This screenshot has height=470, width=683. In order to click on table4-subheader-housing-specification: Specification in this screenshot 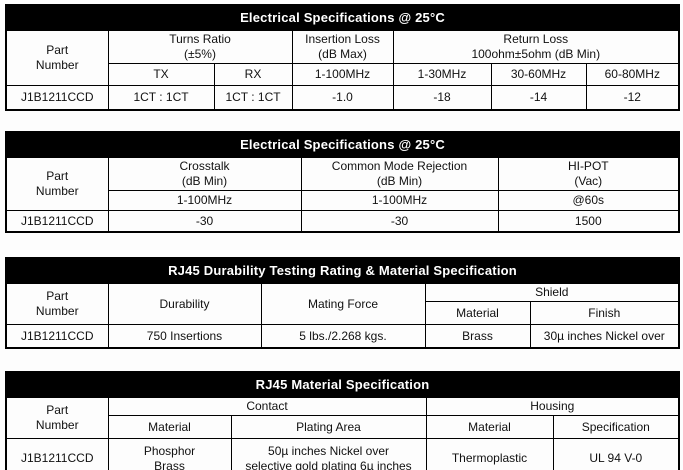, I will do `click(616, 427)`.